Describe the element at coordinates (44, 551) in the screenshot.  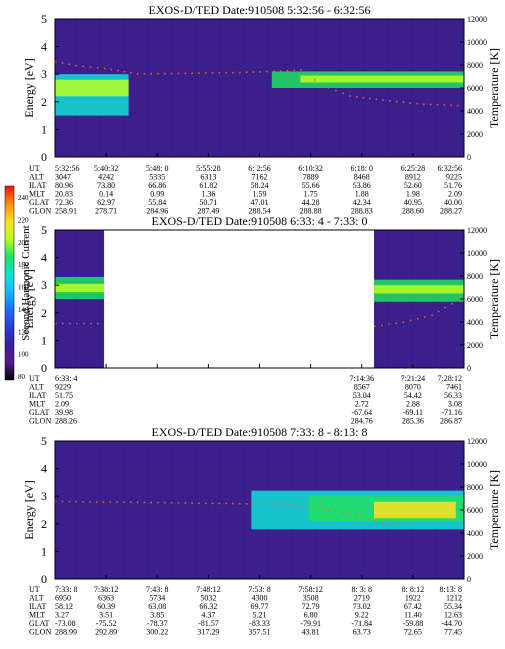
I see `y-tick-label: 1` at that location.